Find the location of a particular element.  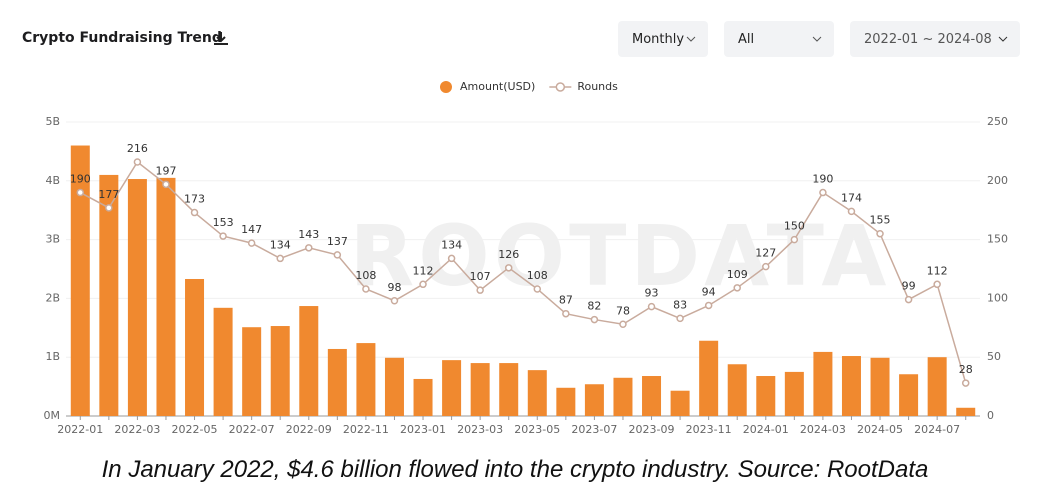

x-tick-label: 2023-01 is located at coordinates (423, 429).